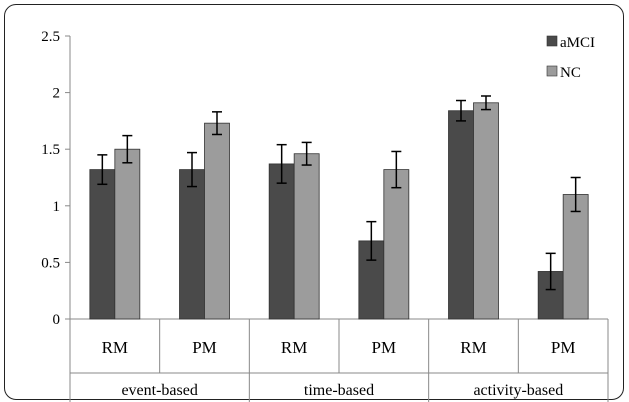 The height and width of the screenshot is (402, 629). What do you see at coordinates (577, 43) in the screenshot?
I see `legend-label-amci: aMCI` at bounding box center [577, 43].